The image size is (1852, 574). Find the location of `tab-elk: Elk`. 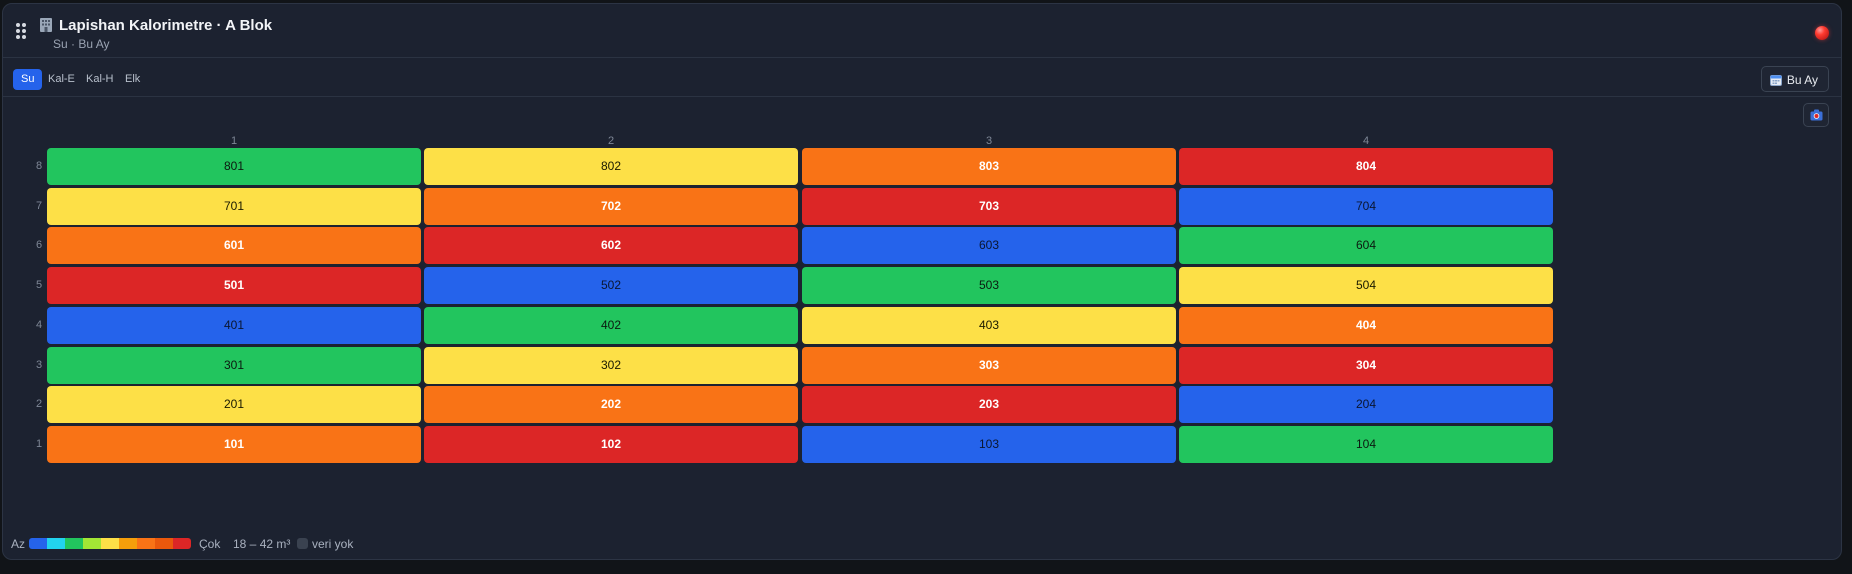

tab-elk: Elk is located at coordinates (133, 79).